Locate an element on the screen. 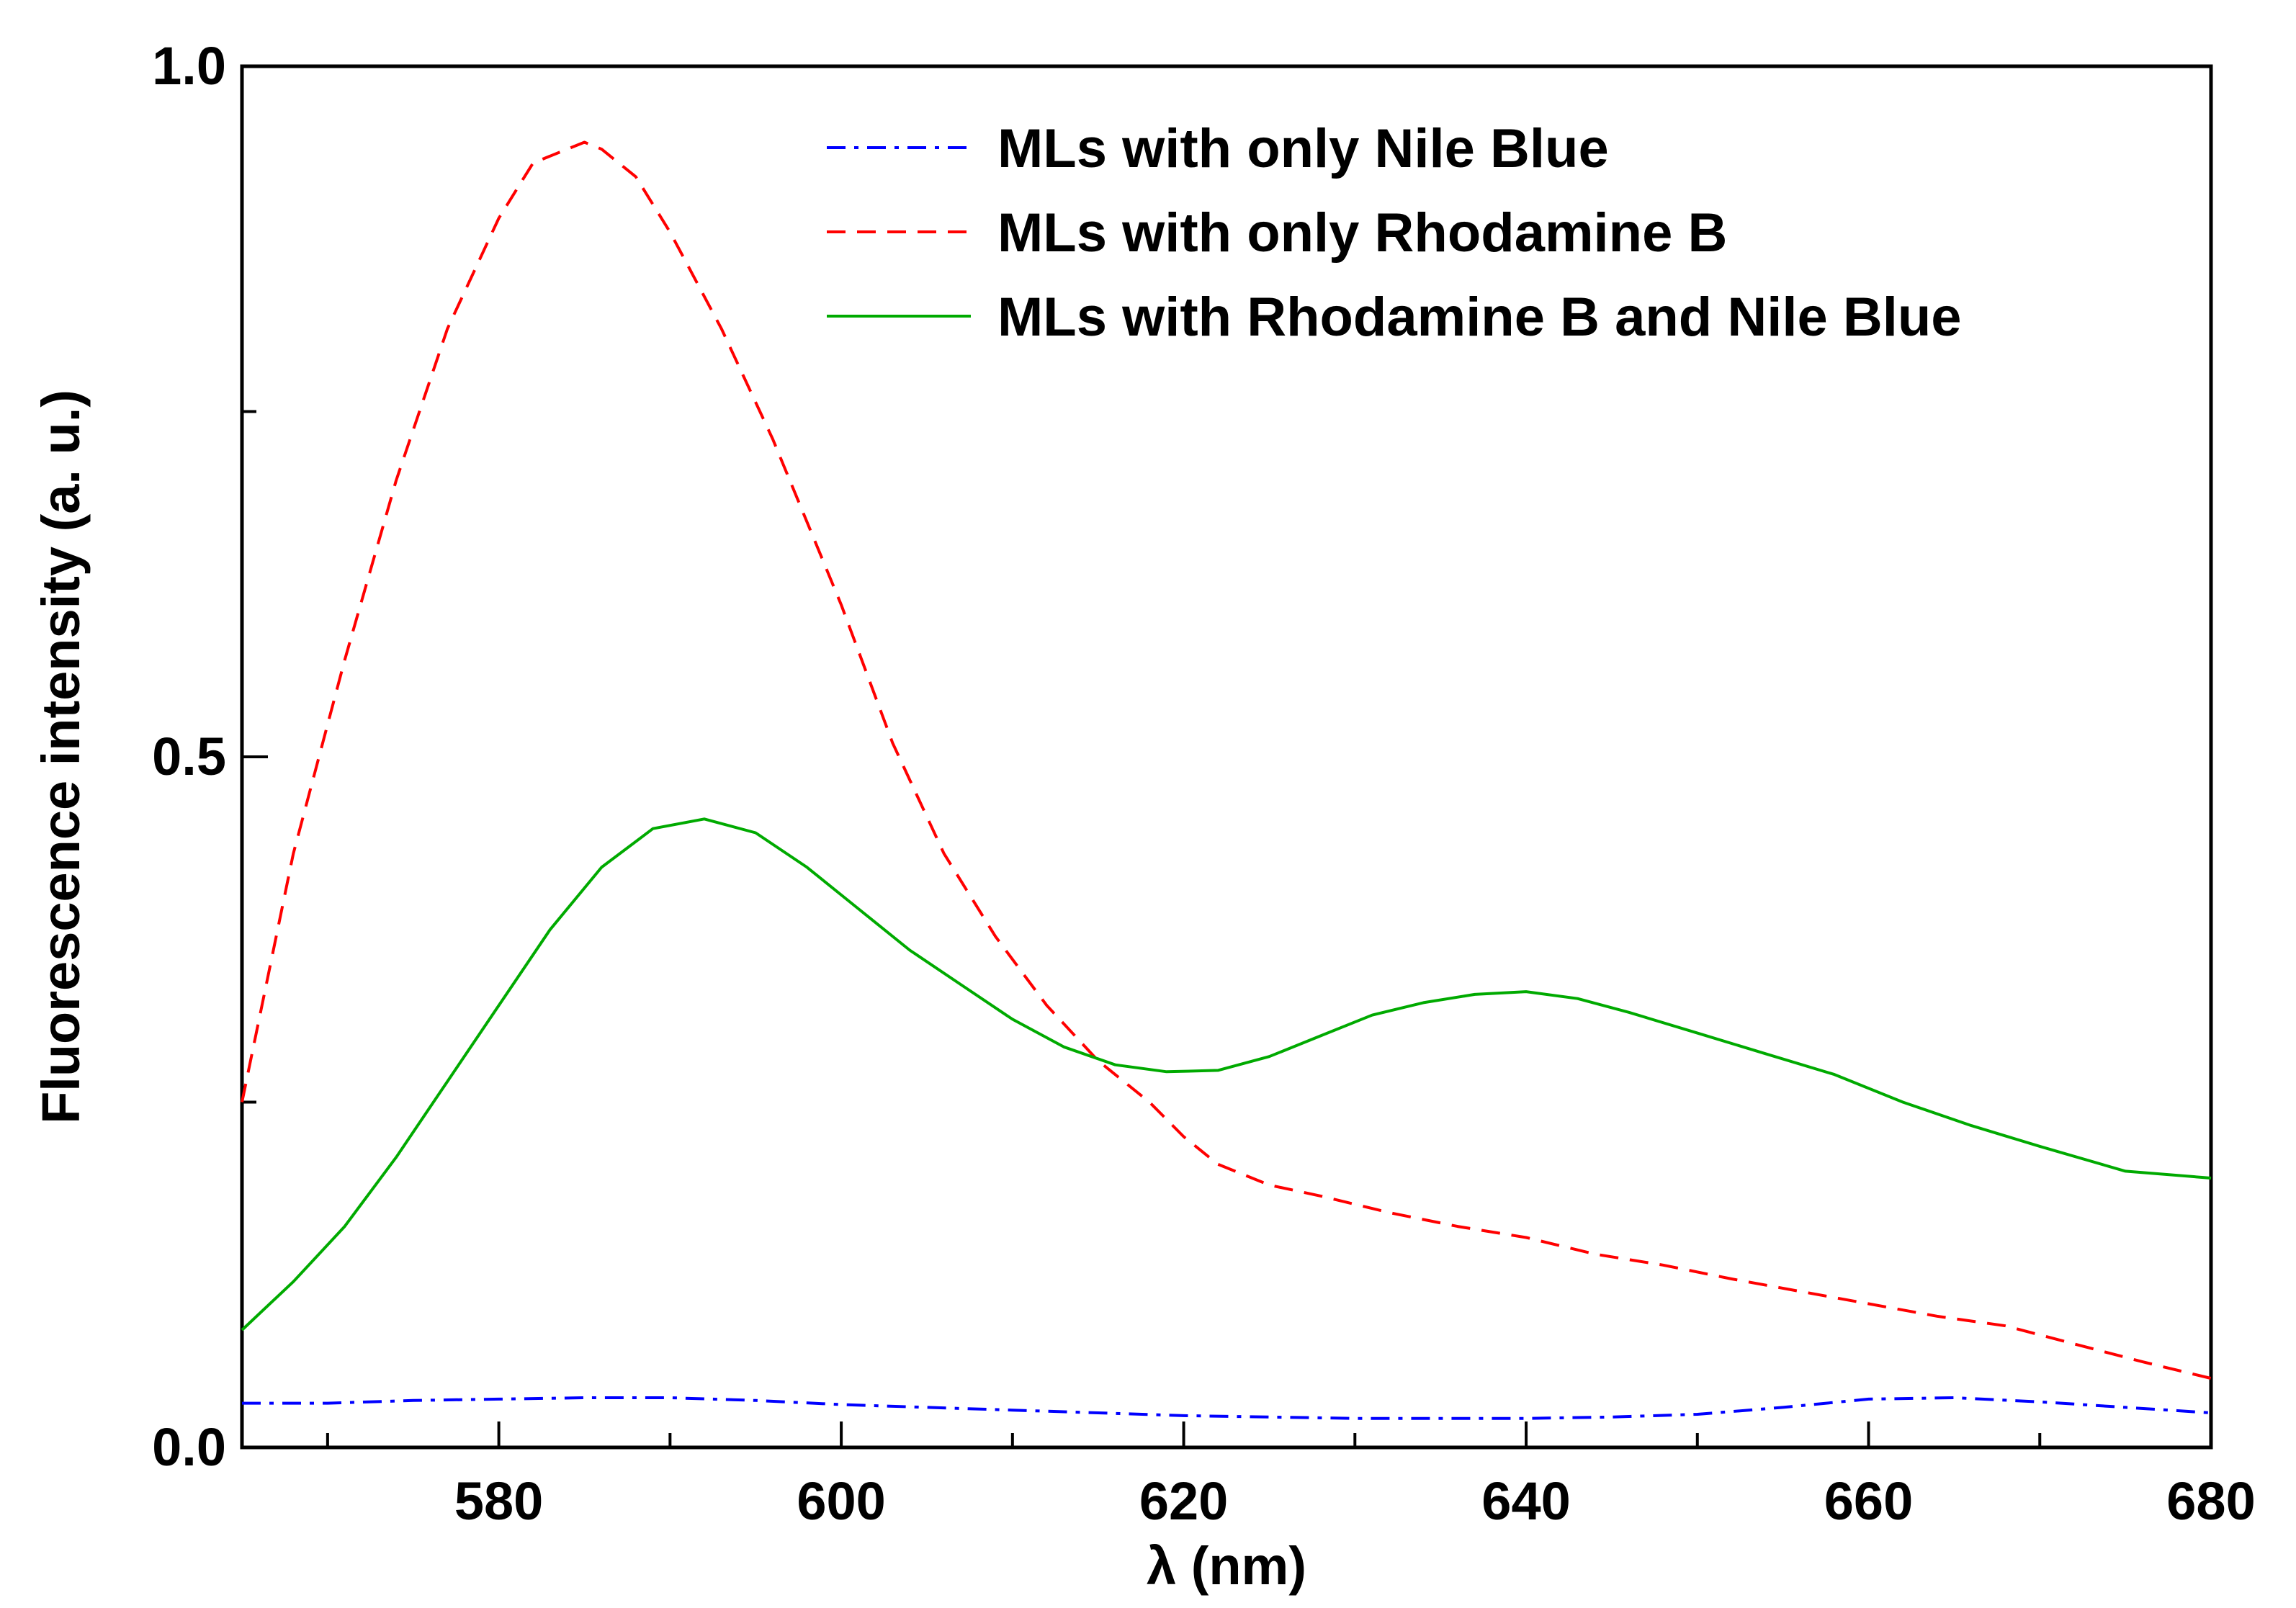  legend-label-1: MLs with only Nile Blue is located at coordinates (1303, 148).